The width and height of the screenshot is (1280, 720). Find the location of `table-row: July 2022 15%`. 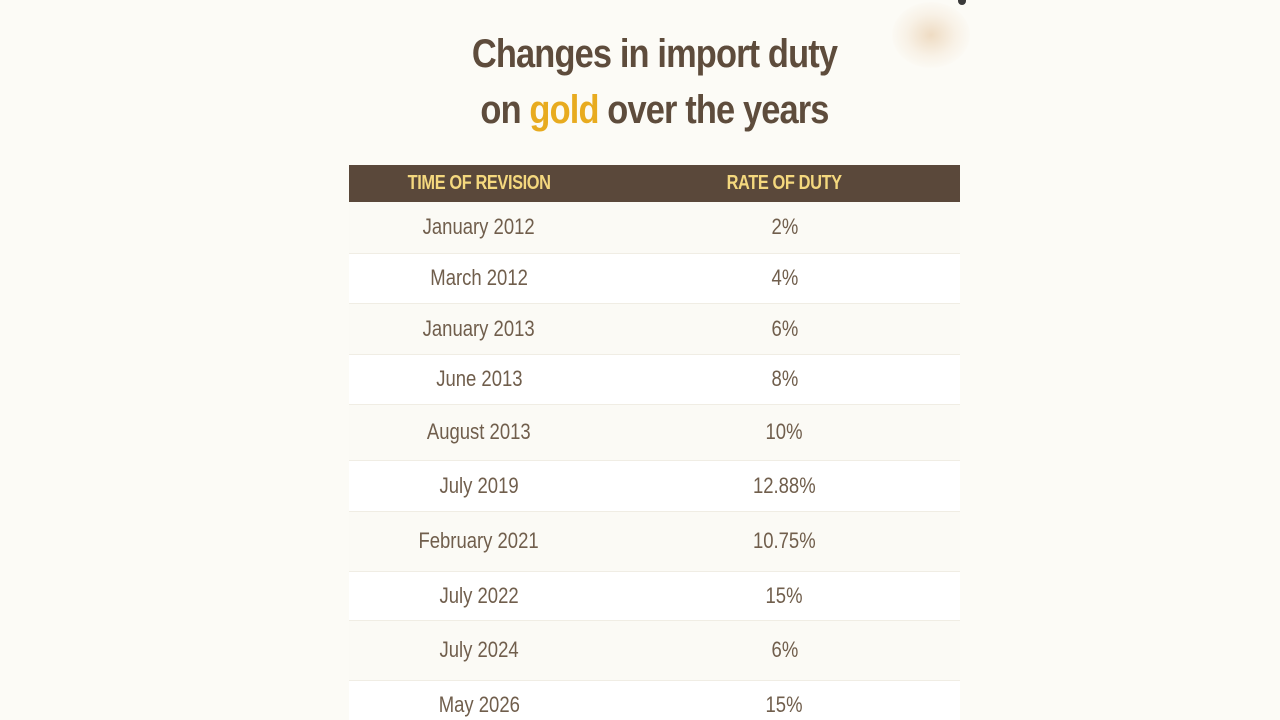

table-row: July 2022 15% is located at coordinates (654, 596).